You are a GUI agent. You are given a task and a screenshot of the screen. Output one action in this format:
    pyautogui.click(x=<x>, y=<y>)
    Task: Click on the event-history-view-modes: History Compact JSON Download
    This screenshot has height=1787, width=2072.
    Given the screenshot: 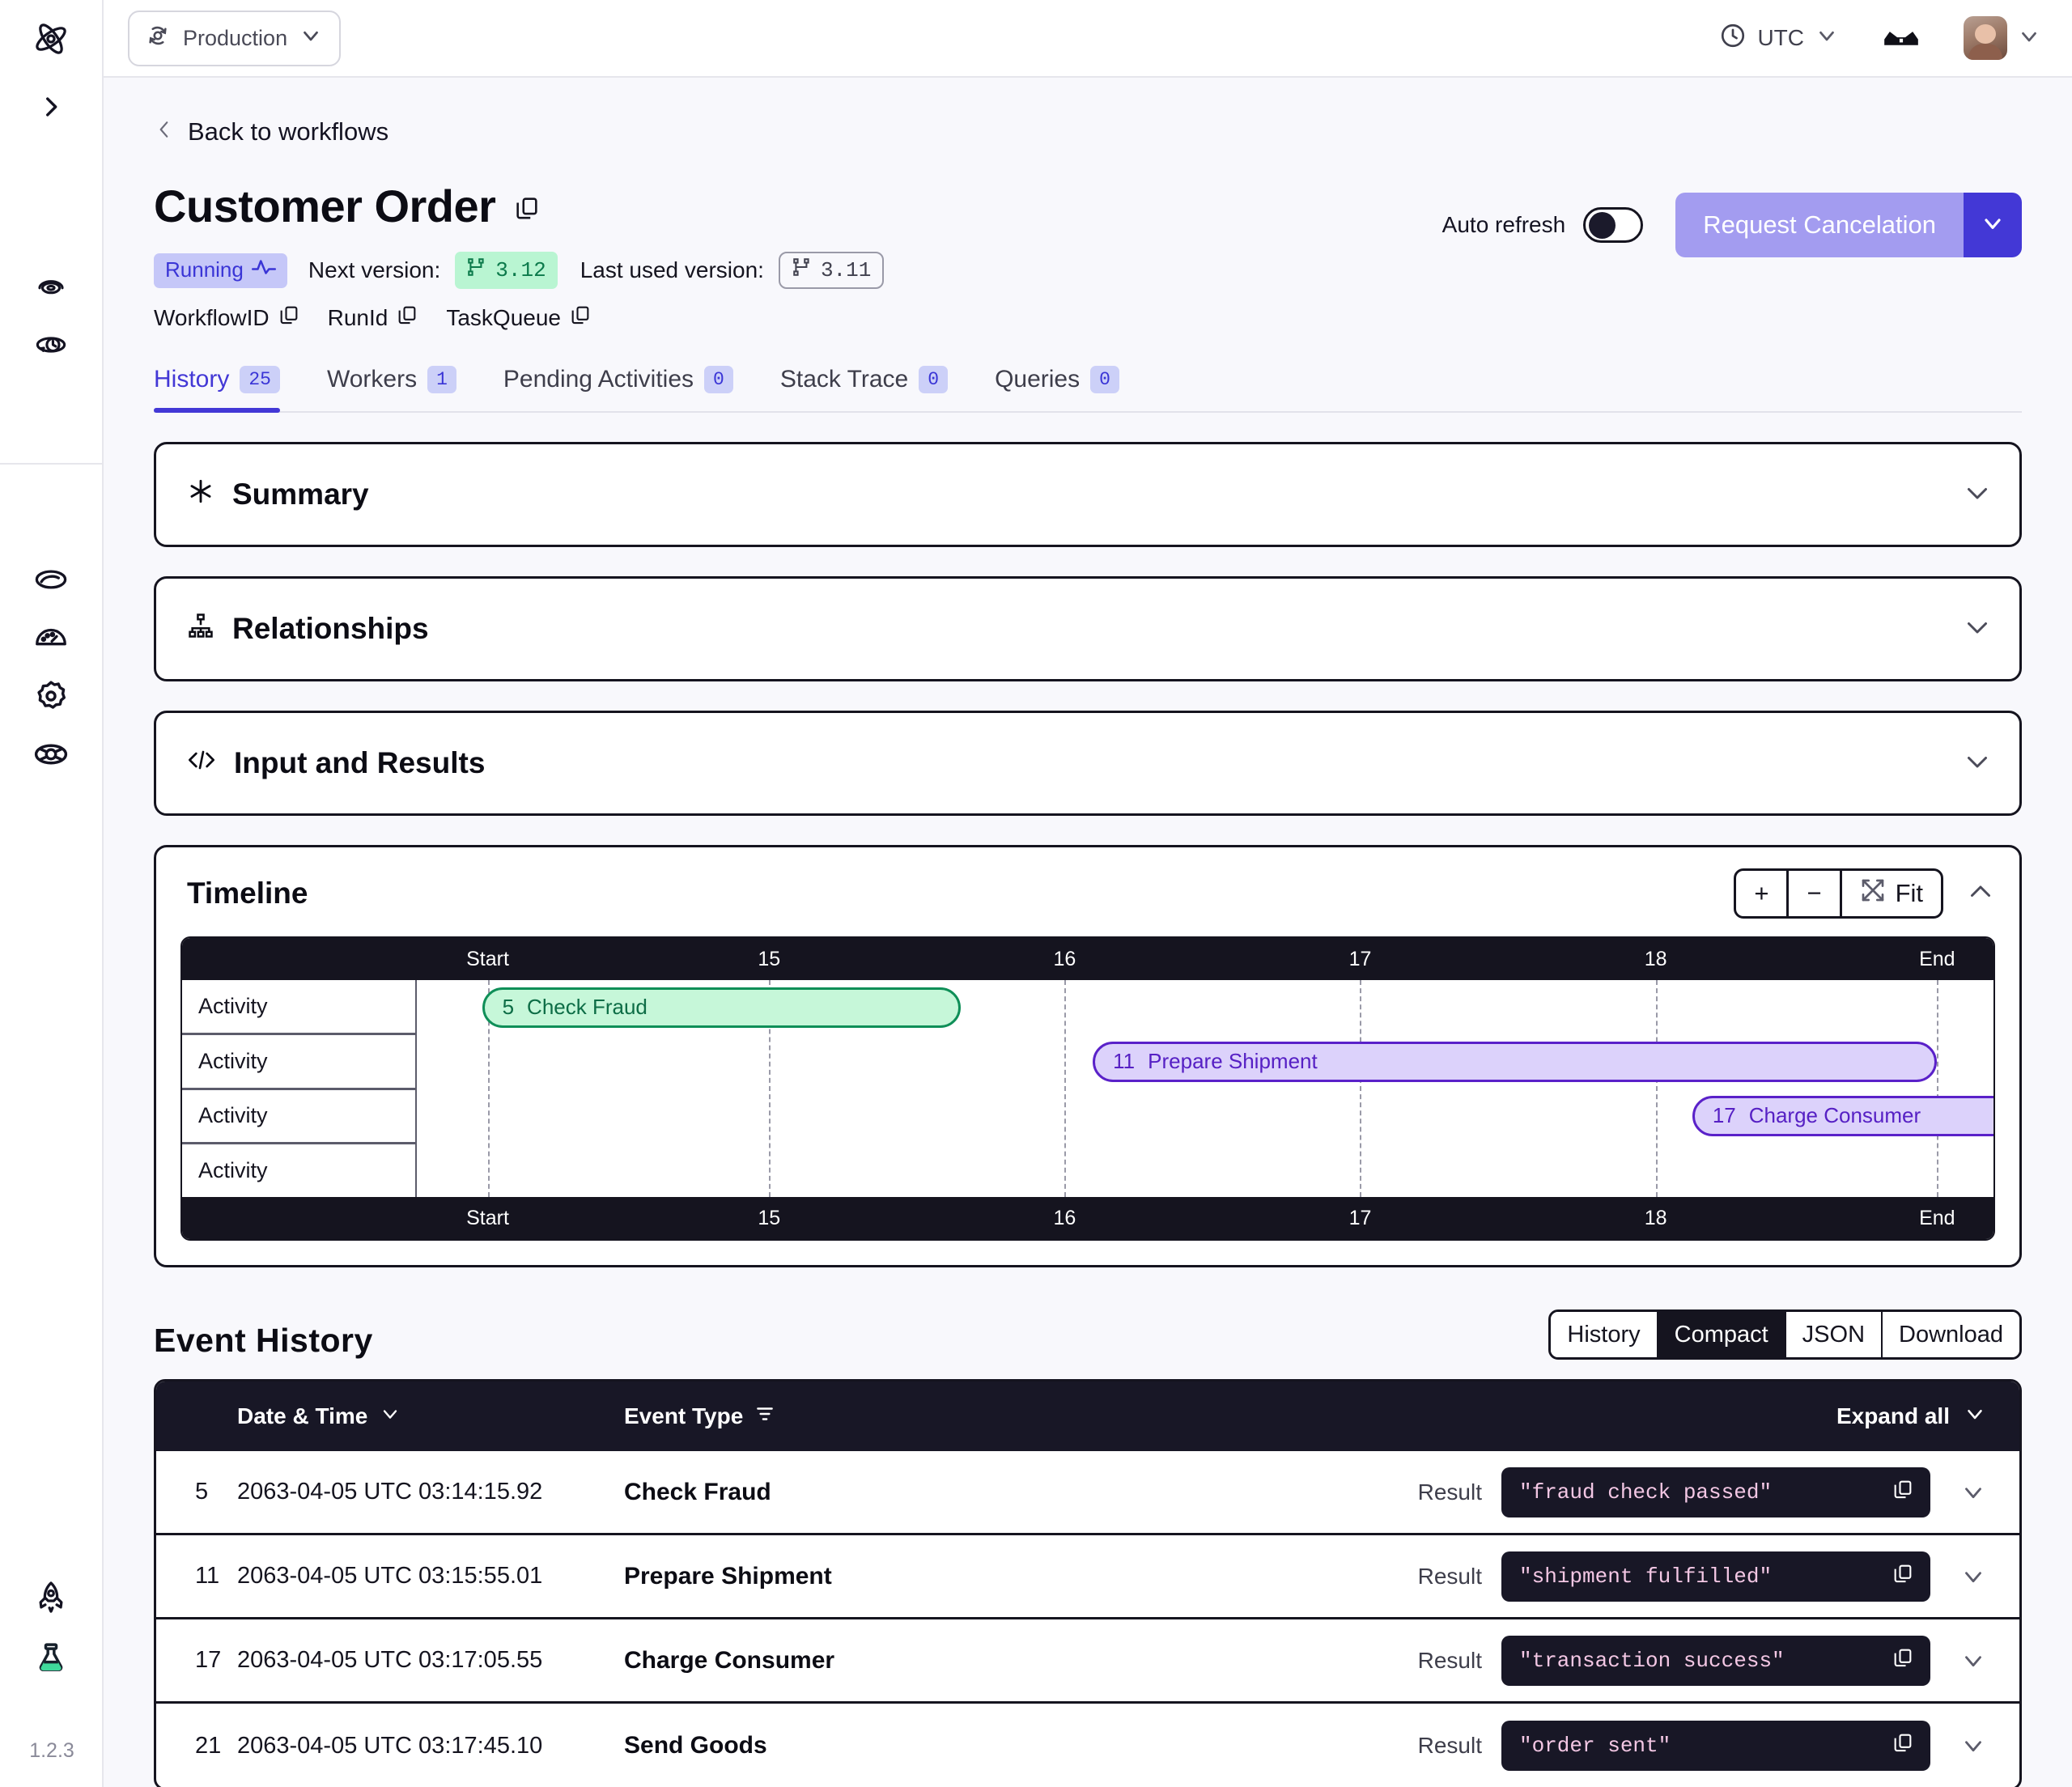 What is the action you would take?
    pyautogui.click(x=1785, y=1334)
    